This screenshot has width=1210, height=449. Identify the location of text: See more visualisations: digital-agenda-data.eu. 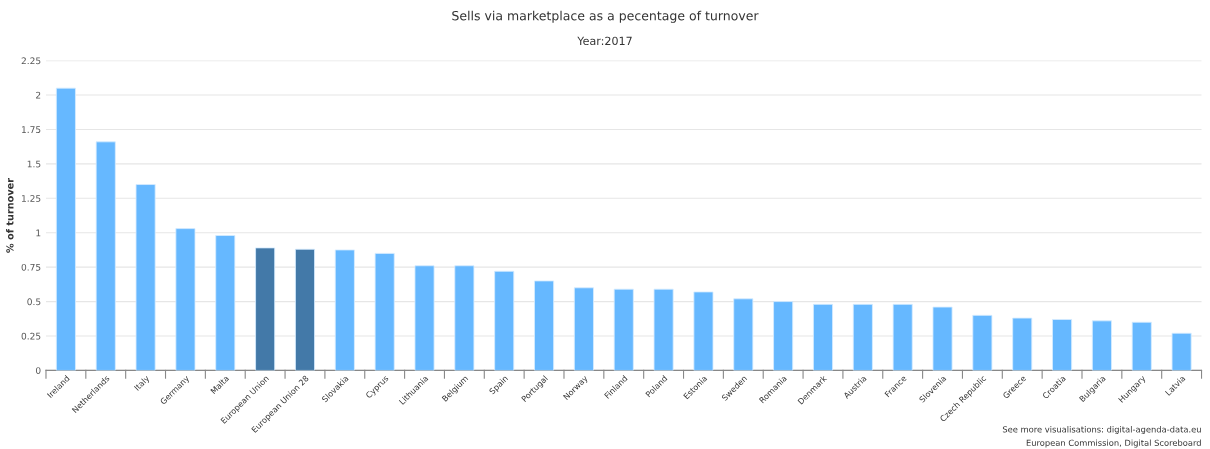
(1101, 430).